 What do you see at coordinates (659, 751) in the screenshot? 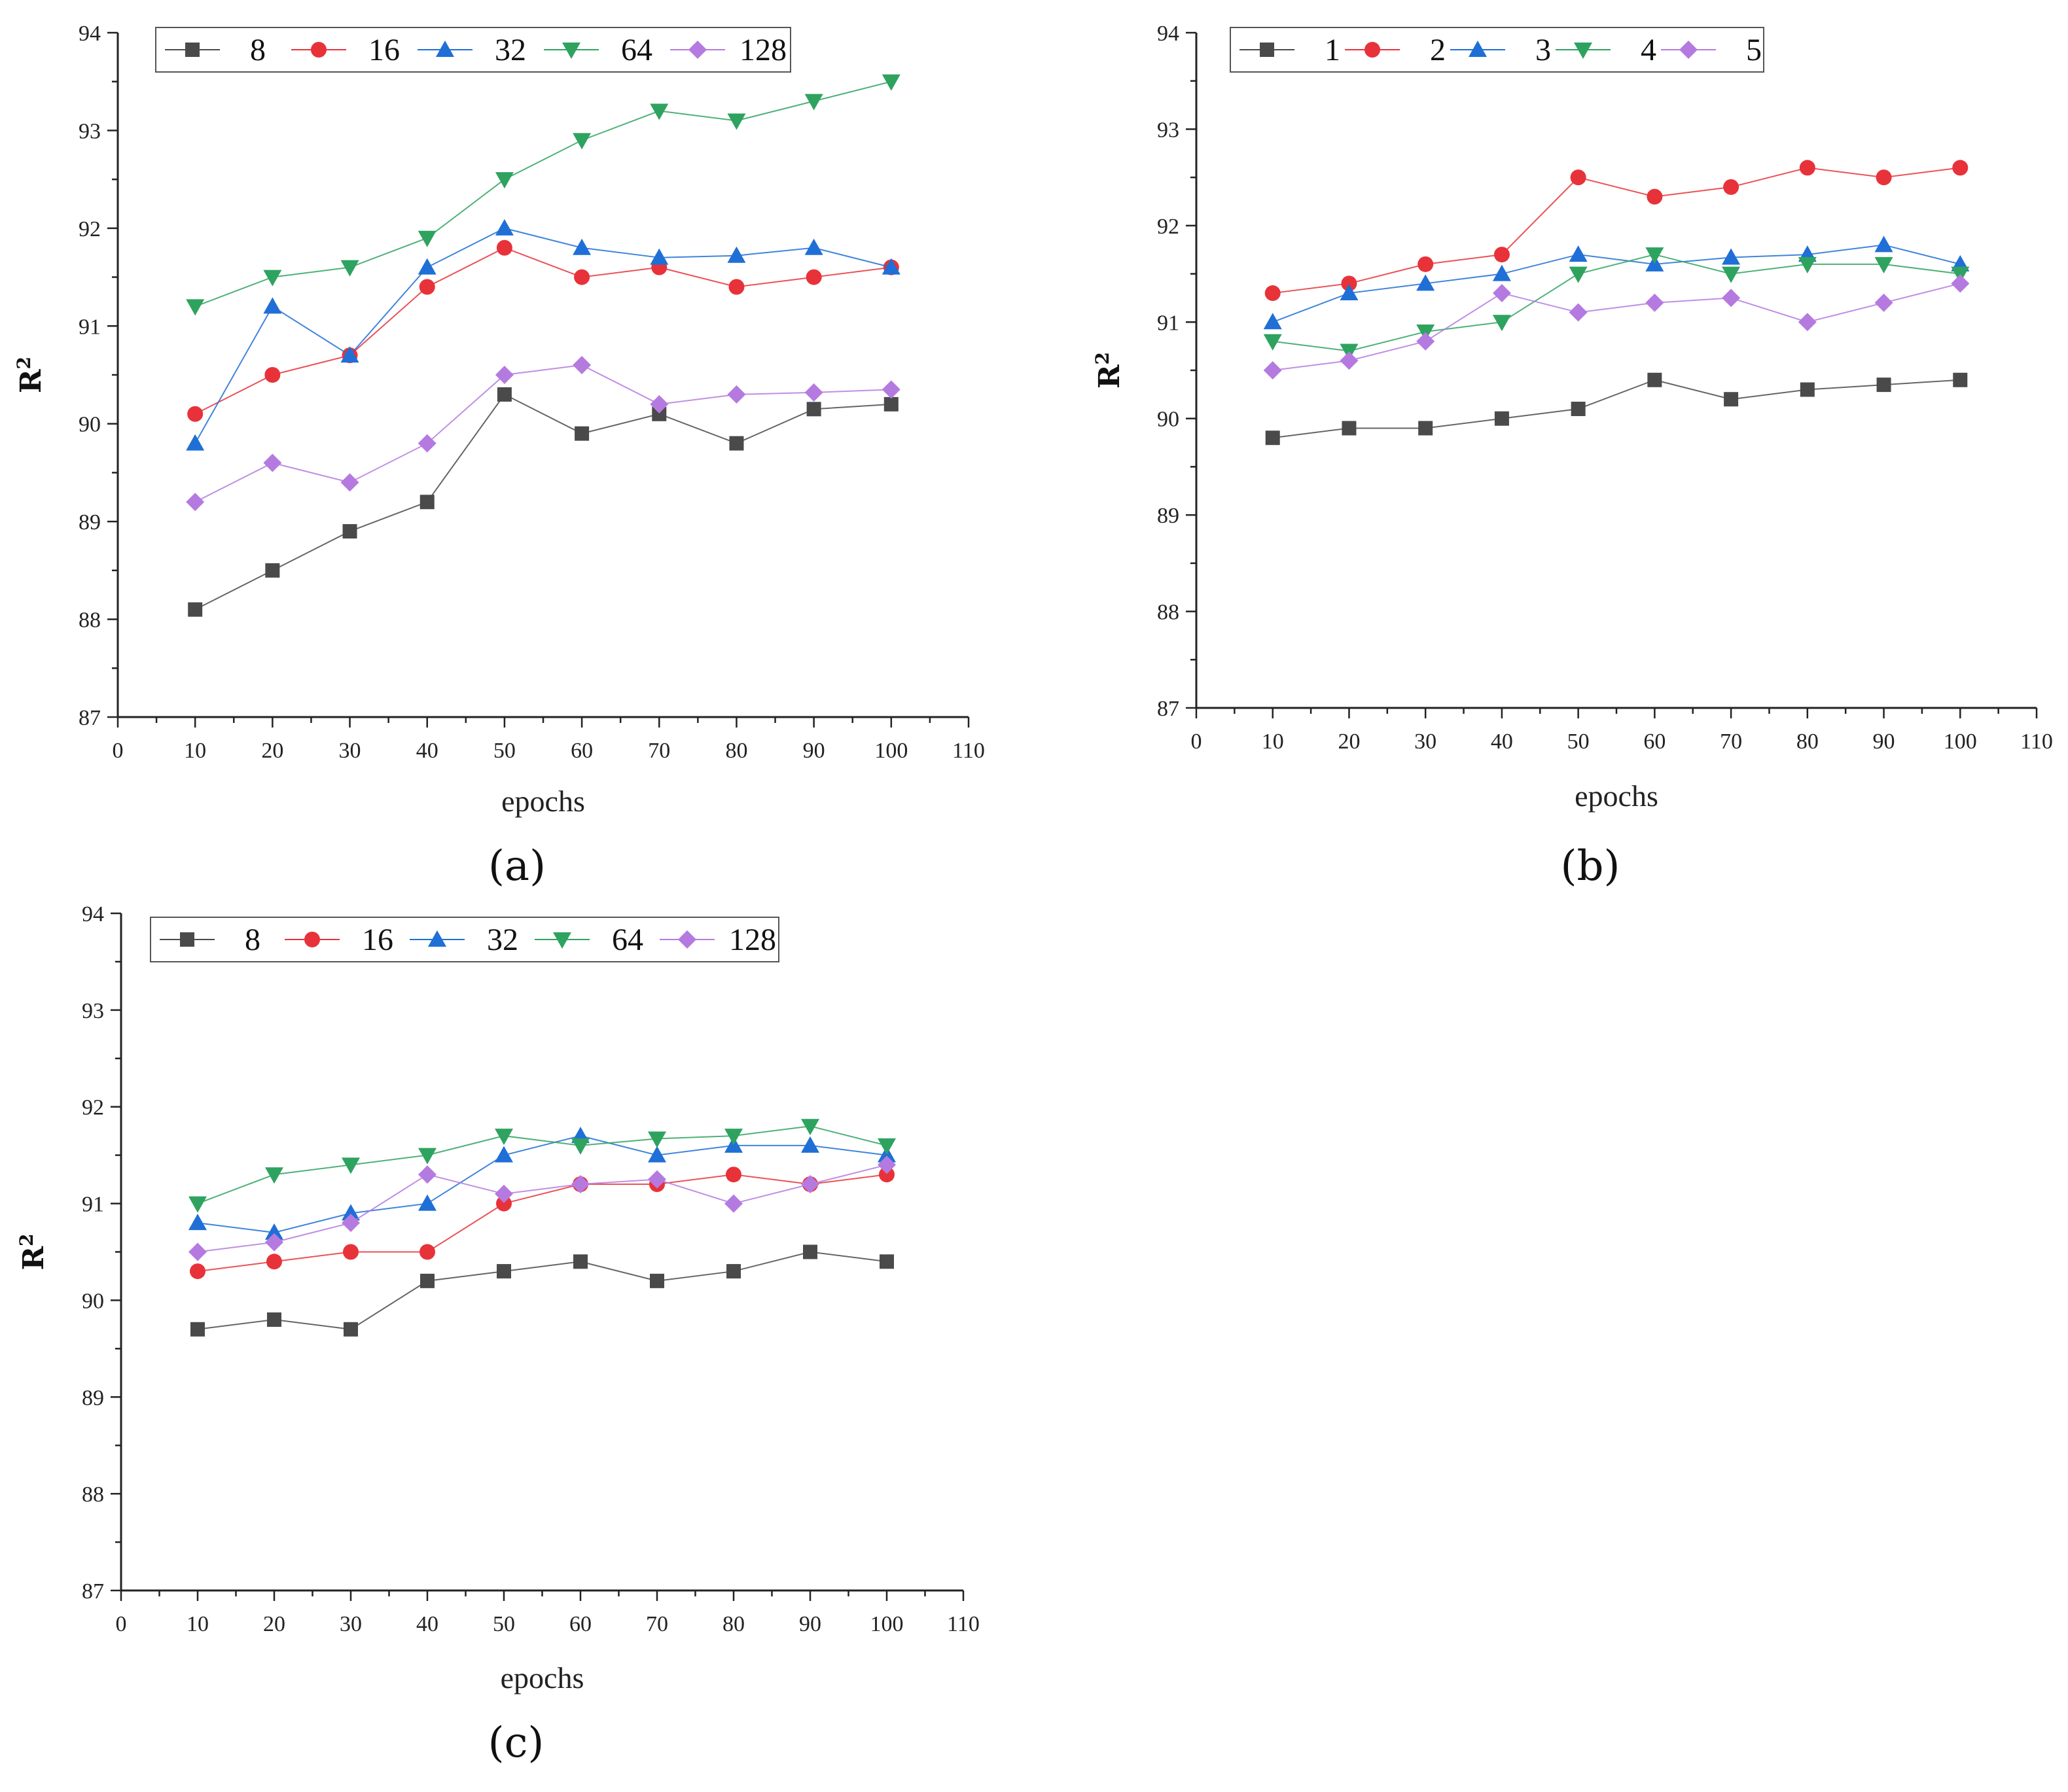
I see `x-tick-label: 70` at bounding box center [659, 751].